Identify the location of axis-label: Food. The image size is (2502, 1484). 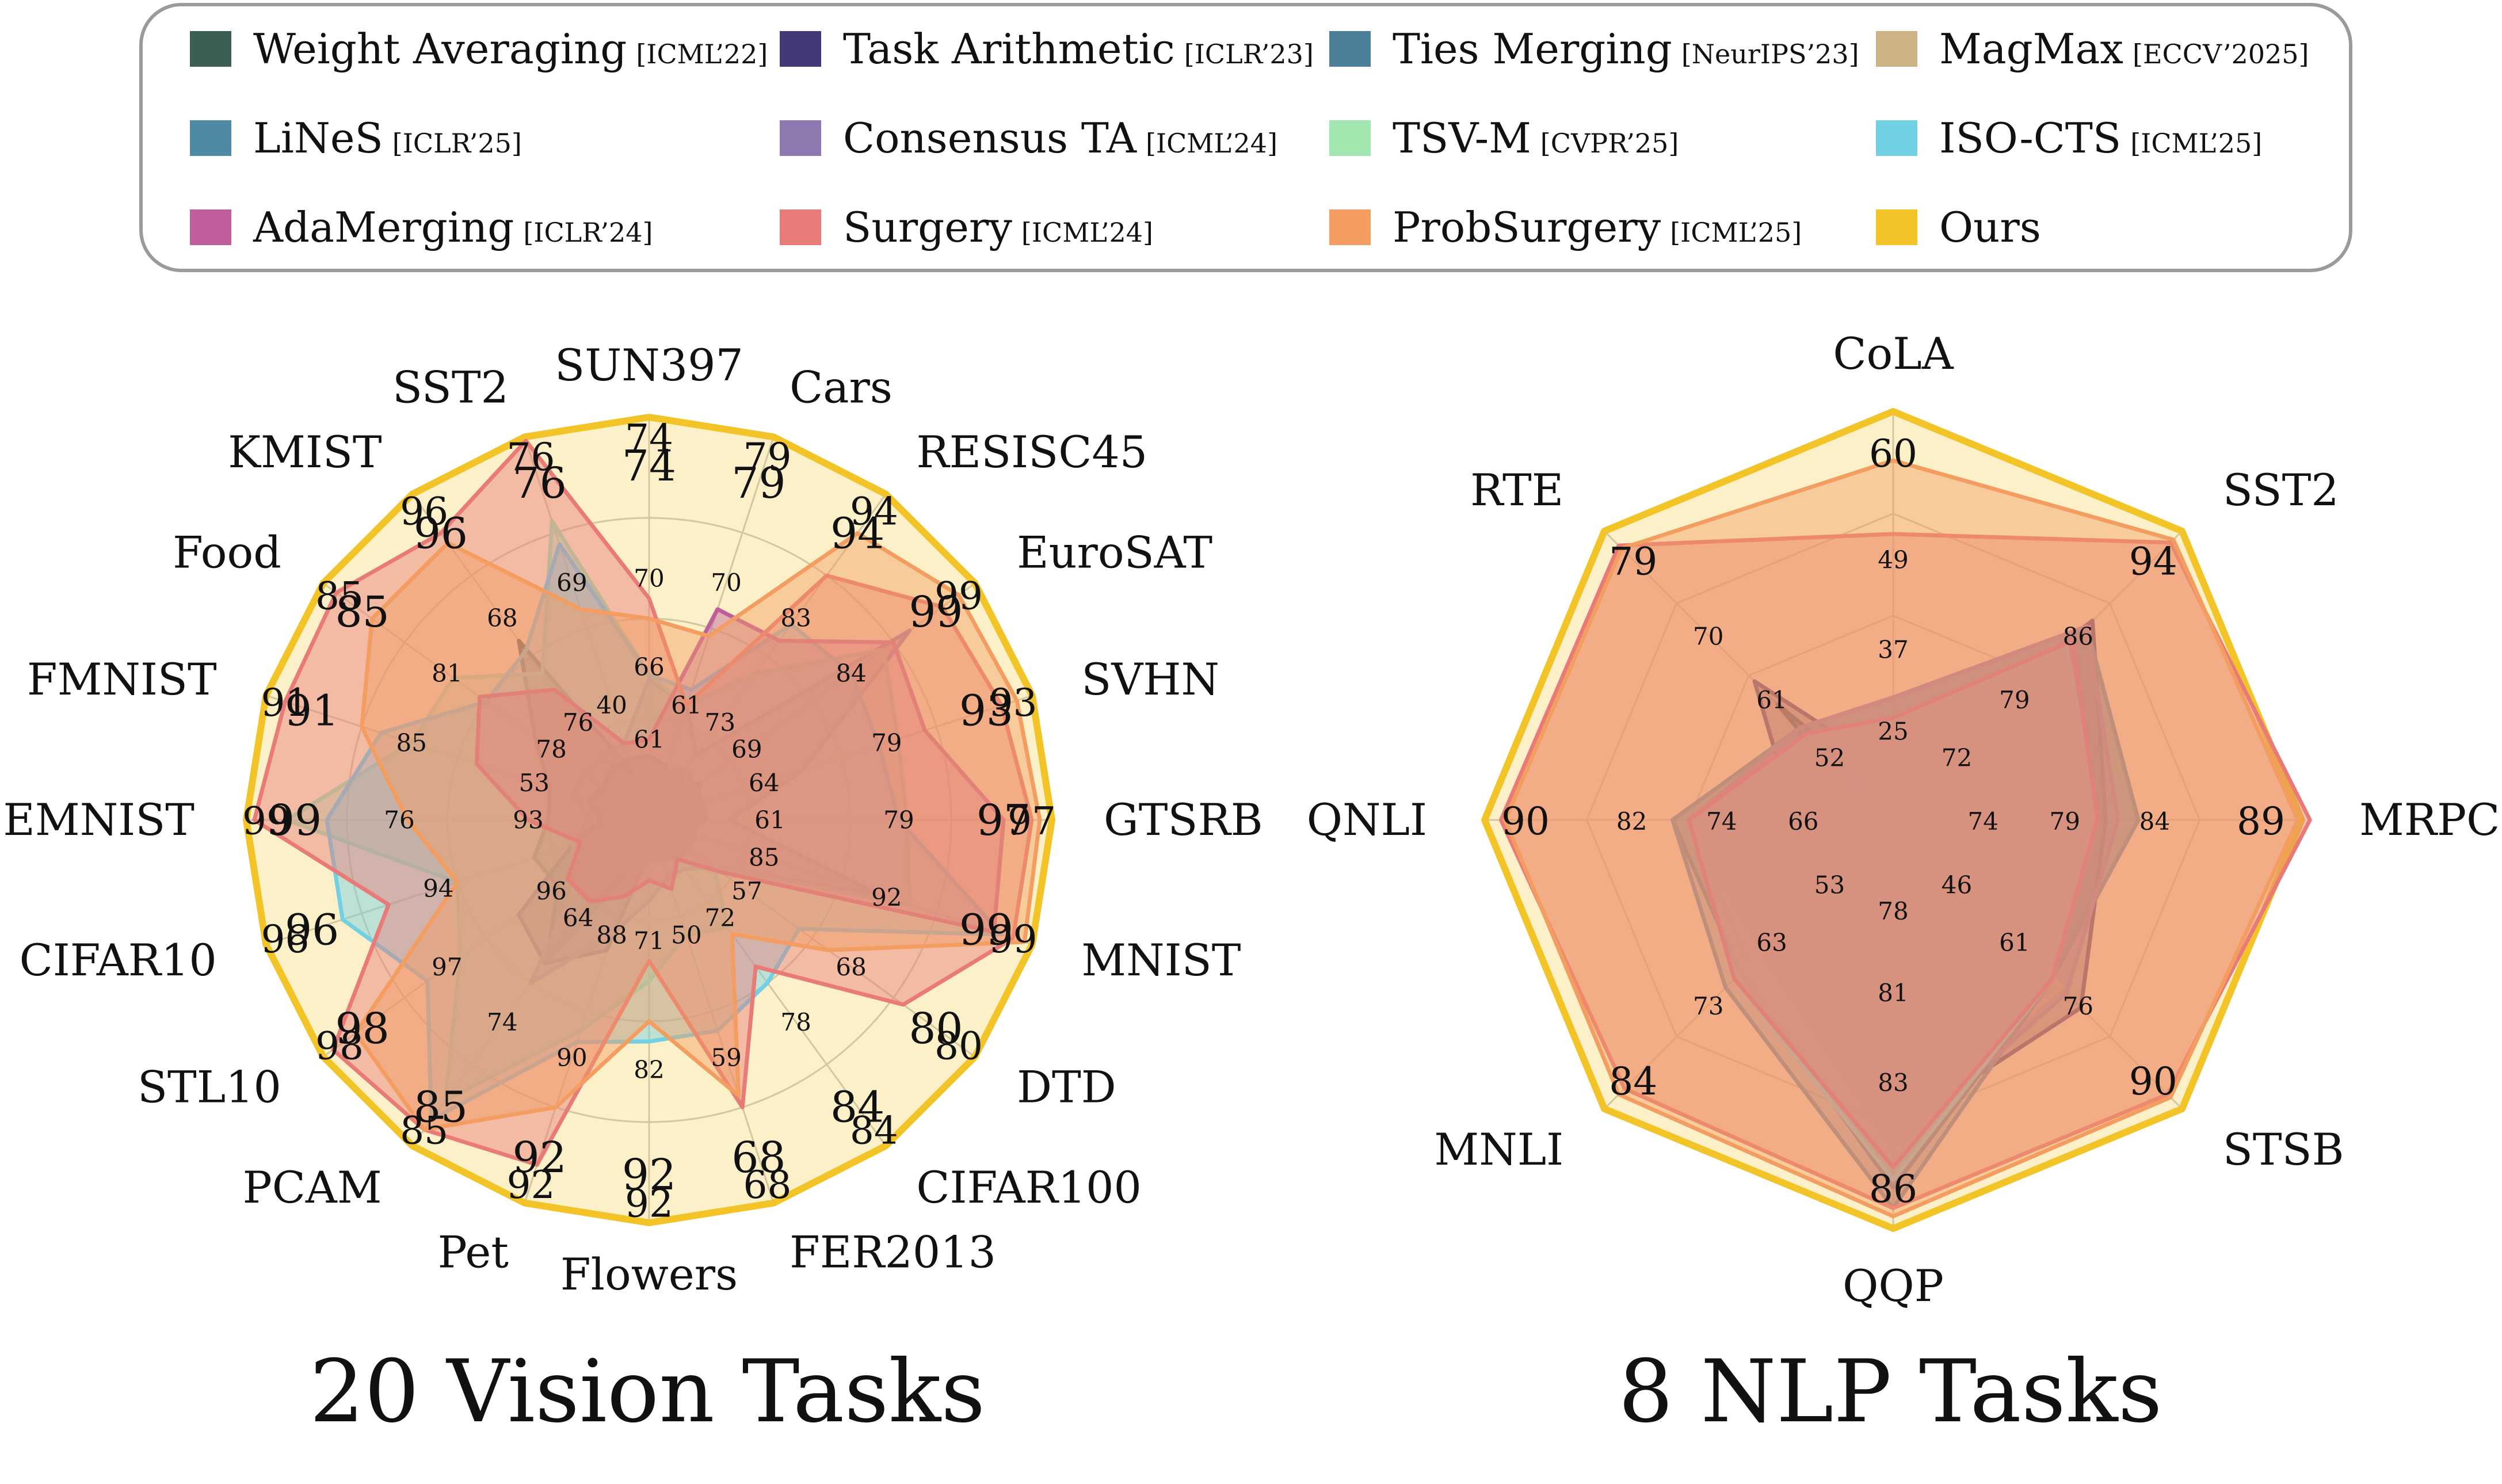
(227, 552).